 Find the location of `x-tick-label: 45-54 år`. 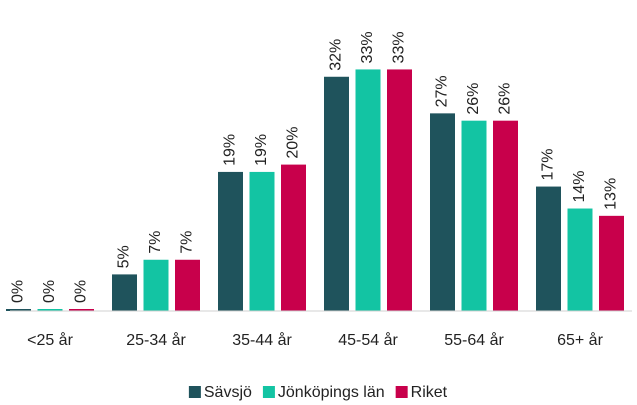

x-tick-label: 45-54 år is located at coordinates (368, 340).